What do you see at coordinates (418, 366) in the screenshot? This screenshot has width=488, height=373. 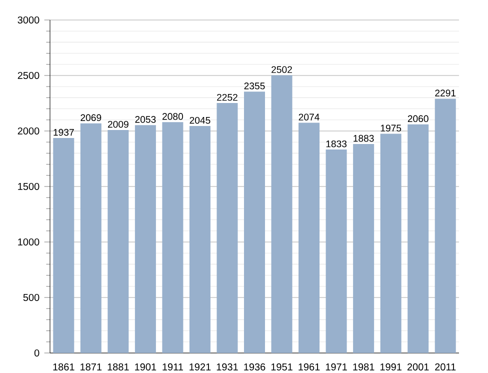 I see `x-tick-label: 2001` at bounding box center [418, 366].